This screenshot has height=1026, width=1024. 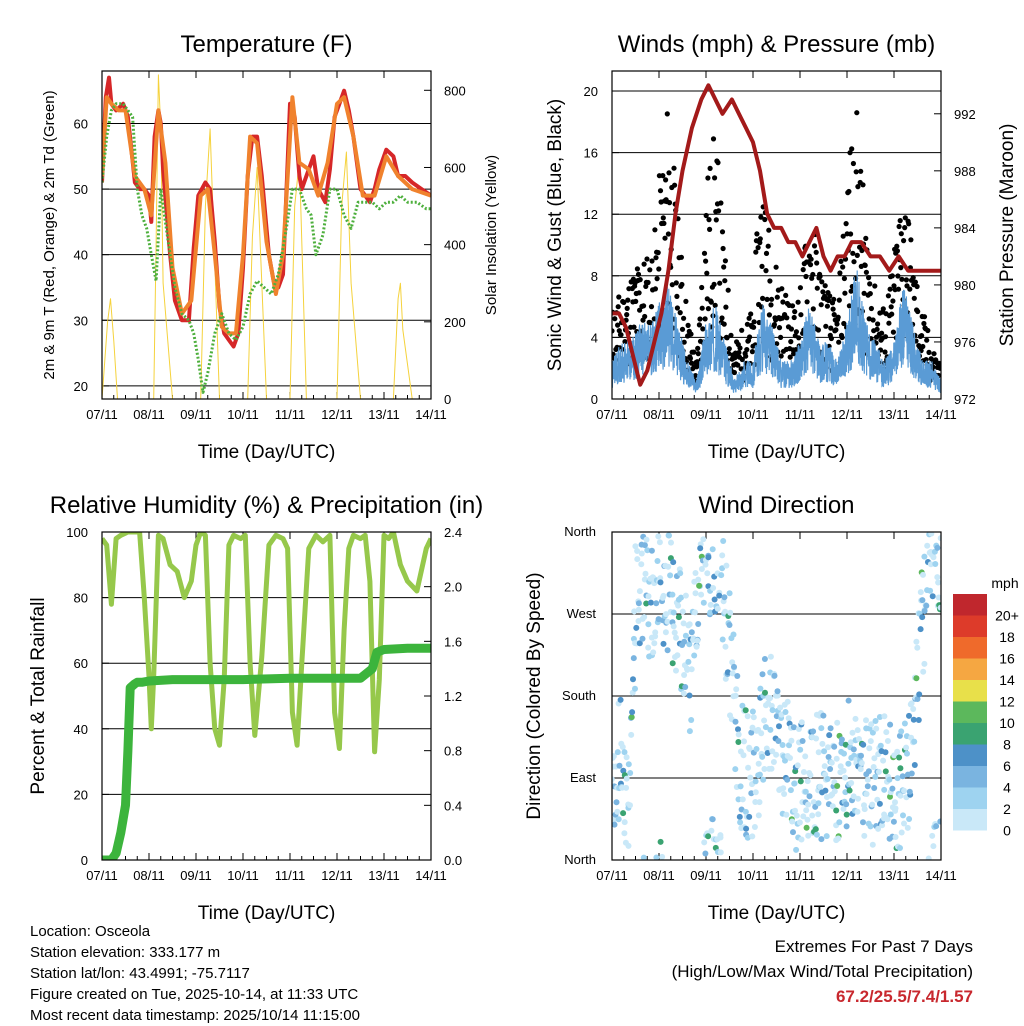 I want to click on panel-1-xlabel: Time (Day/UTC), so click(x=777, y=452).